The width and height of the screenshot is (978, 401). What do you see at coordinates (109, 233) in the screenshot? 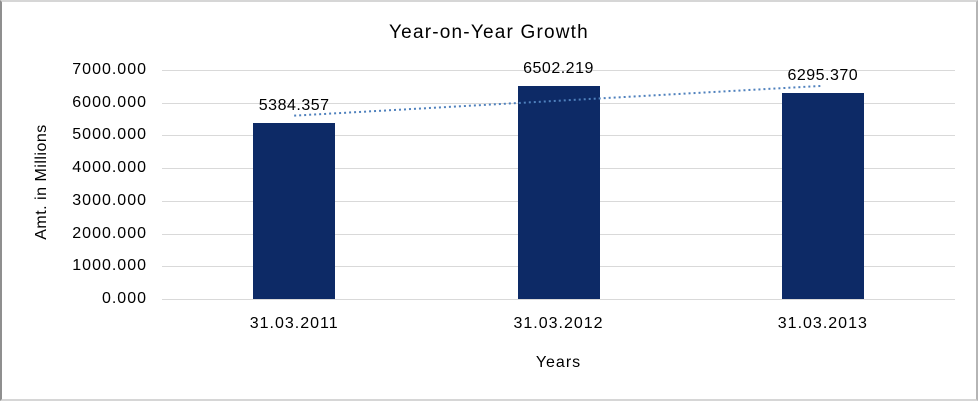
I see `y-tick-label: 2000.000` at bounding box center [109, 233].